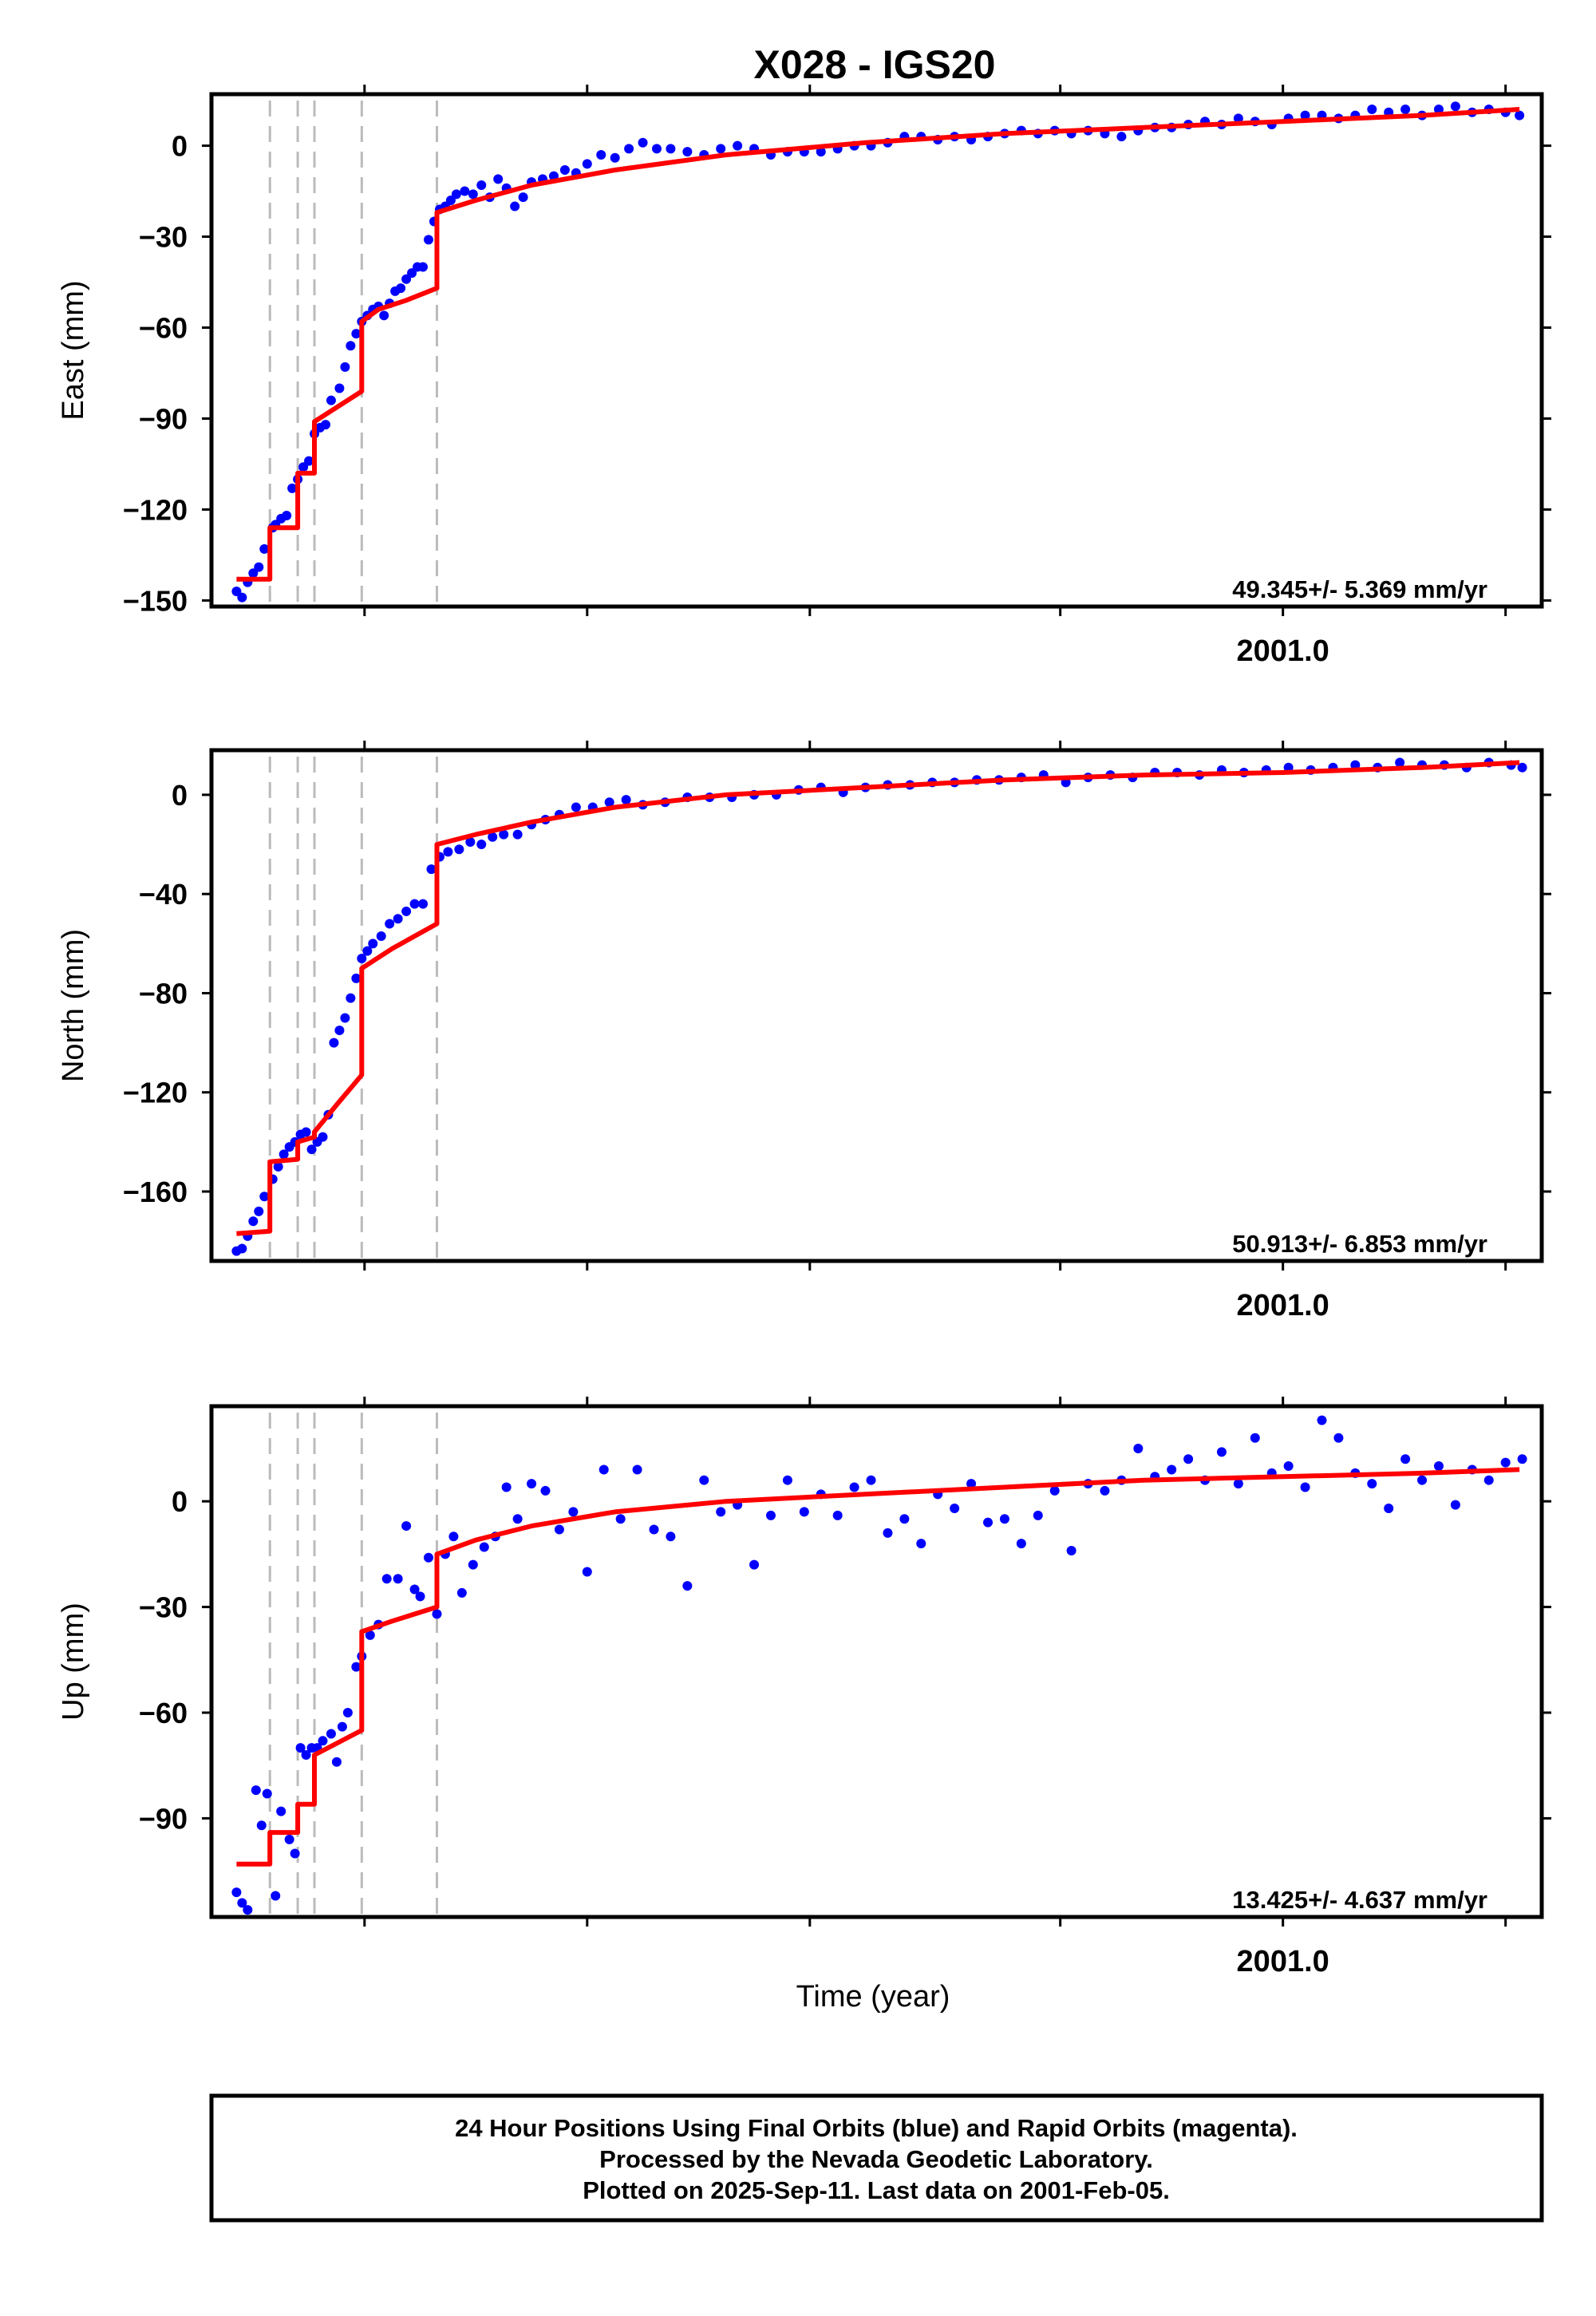 The image size is (1596, 2316). What do you see at coordinates (163, 1713) in the screenshot?
I see `up-ytick-label: −60` at bounding box center [163, 1713].